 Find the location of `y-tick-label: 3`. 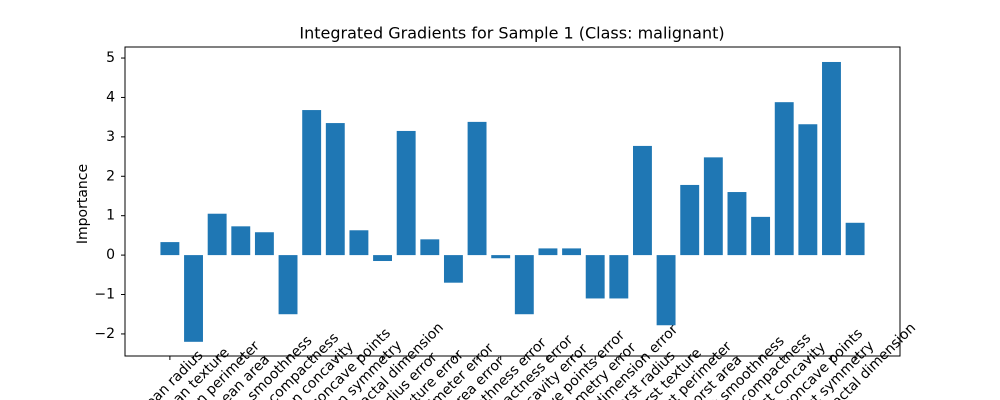

y-tick-label: 3 is located at coordinates (110, 137).